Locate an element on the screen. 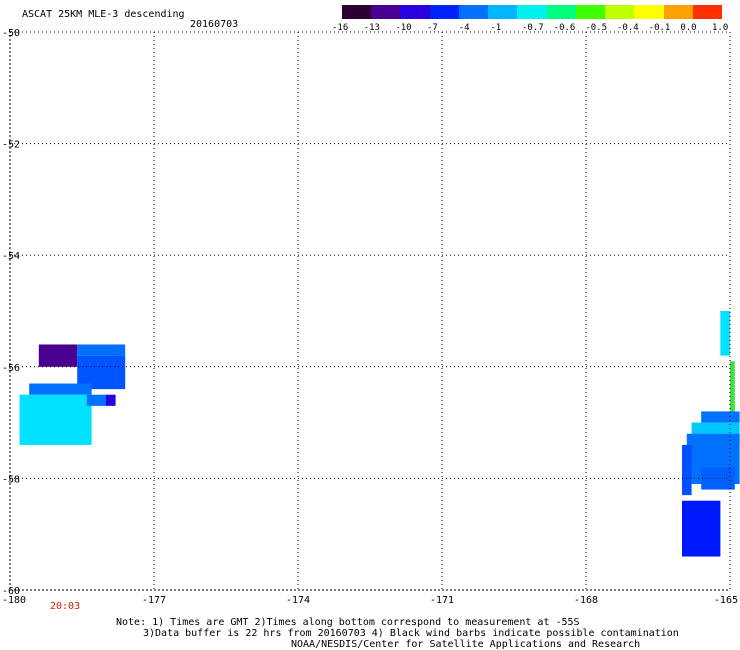 This screenshot has height=650, width=740. colorbar-label: -13 is located at coordinates (371, 28).